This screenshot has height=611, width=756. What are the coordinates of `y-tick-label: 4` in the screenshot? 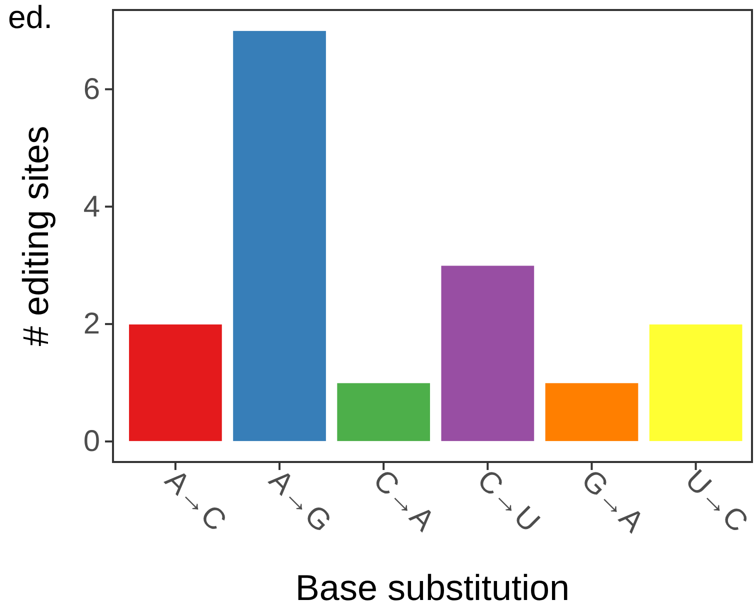 It's located at (91, 207).